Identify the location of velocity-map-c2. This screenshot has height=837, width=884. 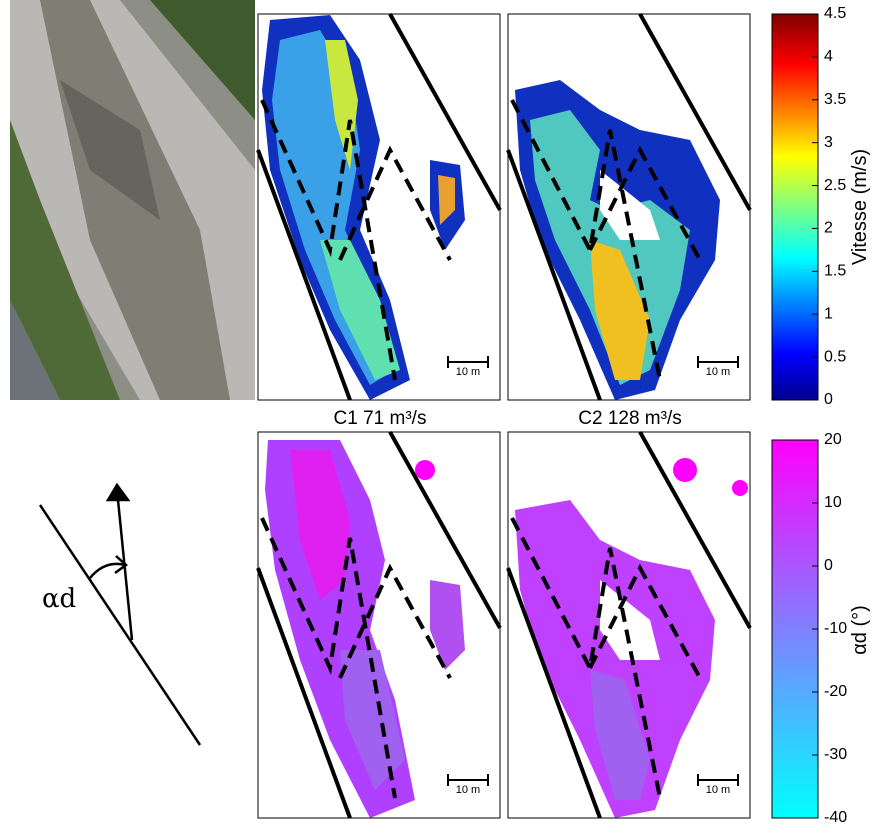
(617, 240).